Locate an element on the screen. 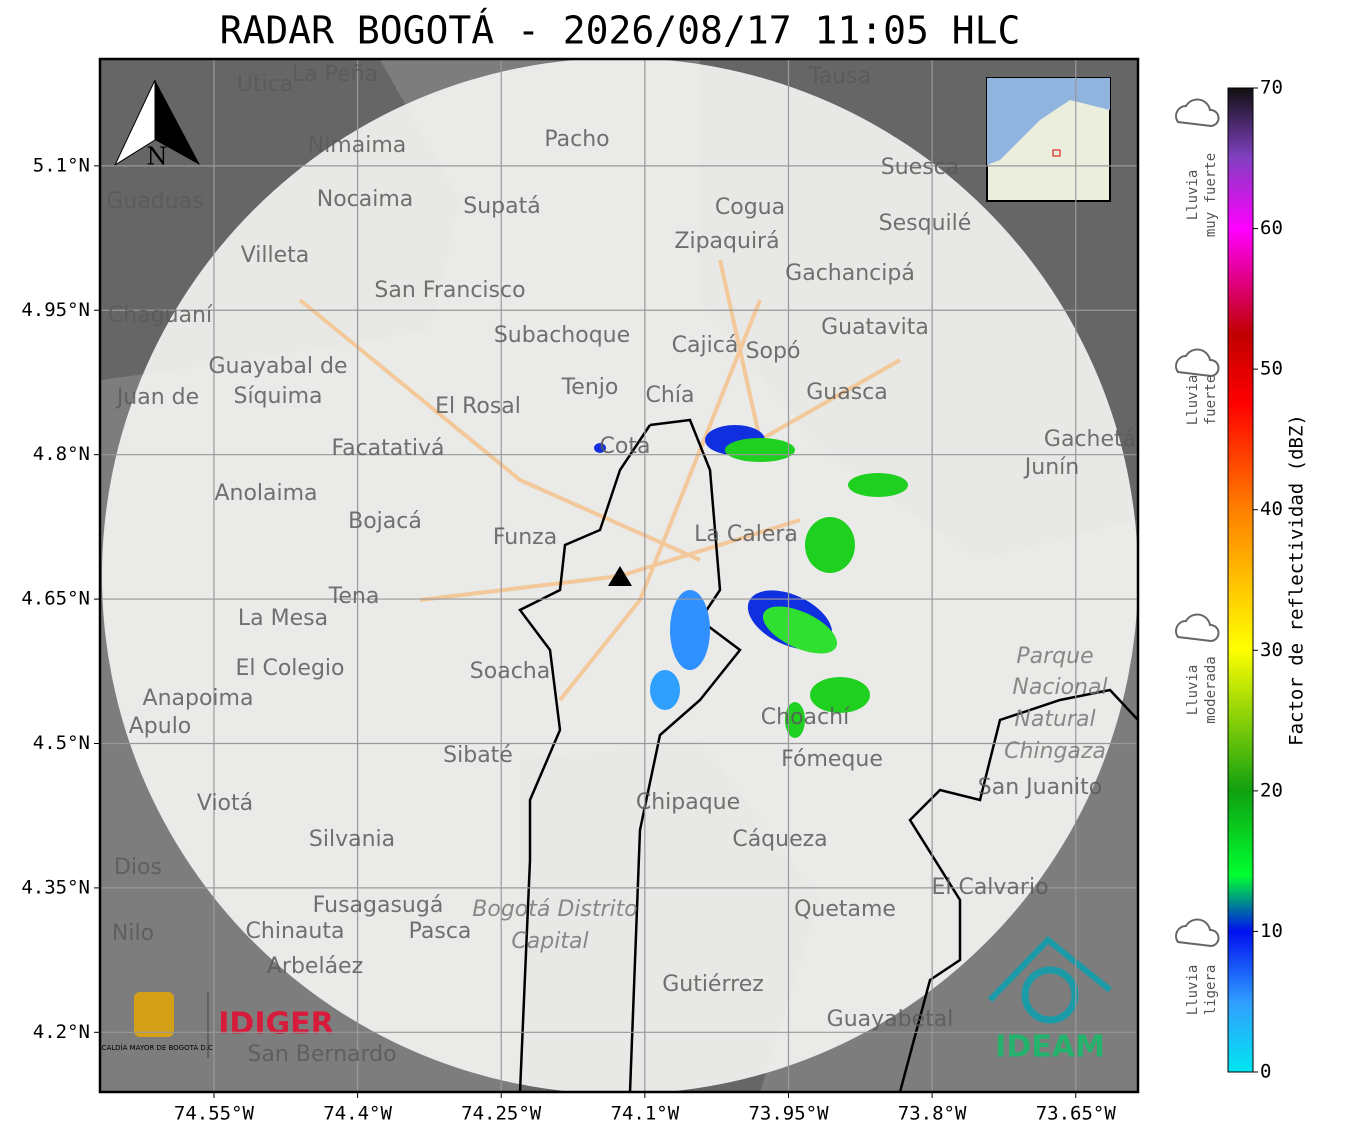 Image resolution: width=1349 pixels, height=1139 pixels. place-label: Funza is located at coordinates (525, 537).